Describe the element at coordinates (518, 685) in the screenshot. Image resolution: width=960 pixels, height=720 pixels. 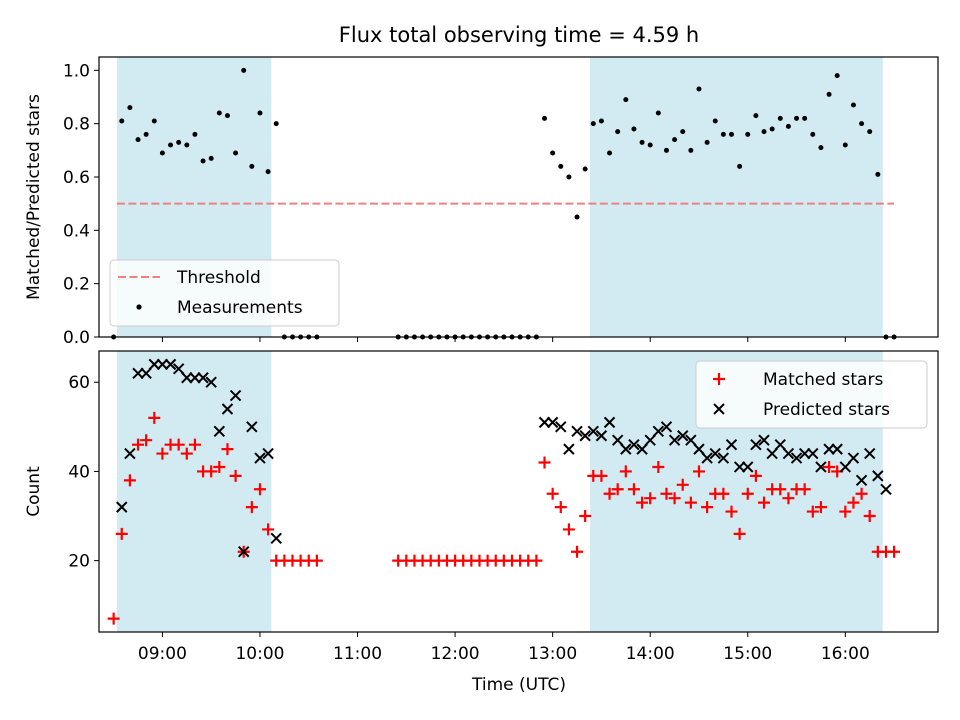
I see `x-axis-label: Time (UTC)` at that location.